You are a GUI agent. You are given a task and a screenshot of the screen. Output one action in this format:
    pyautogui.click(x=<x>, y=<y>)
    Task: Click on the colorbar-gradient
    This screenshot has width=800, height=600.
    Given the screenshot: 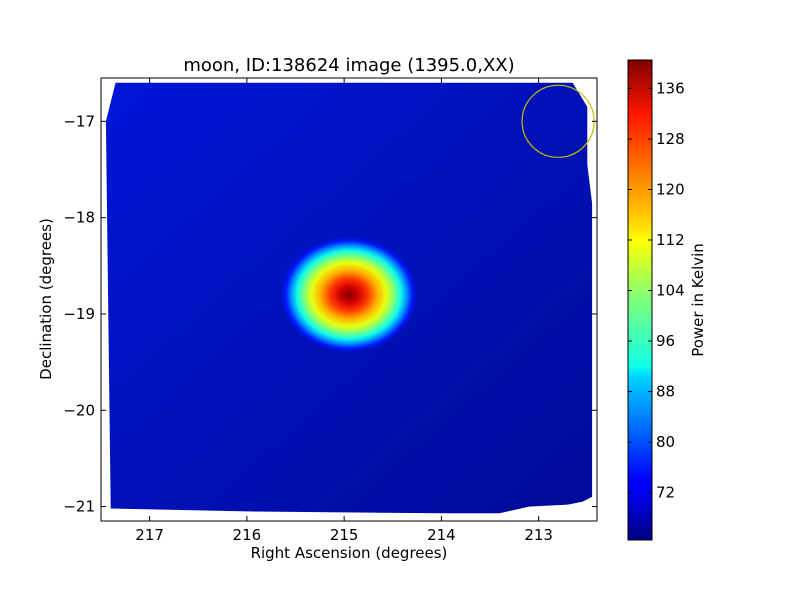 What is the action you would take?
    pyautogui.click(x=640, y=300)
    